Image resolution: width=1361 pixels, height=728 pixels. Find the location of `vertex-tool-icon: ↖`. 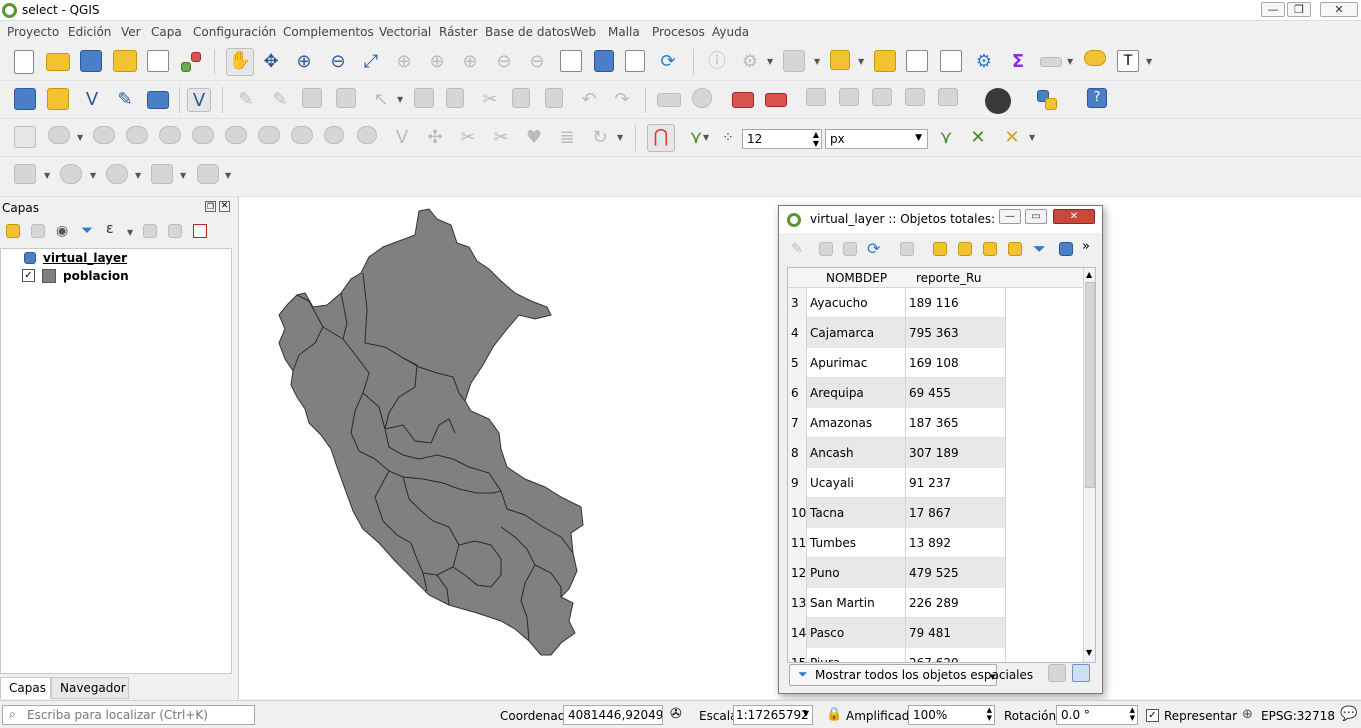

vertex-tool-icon: ↖ is located at coordinates (381, 99).